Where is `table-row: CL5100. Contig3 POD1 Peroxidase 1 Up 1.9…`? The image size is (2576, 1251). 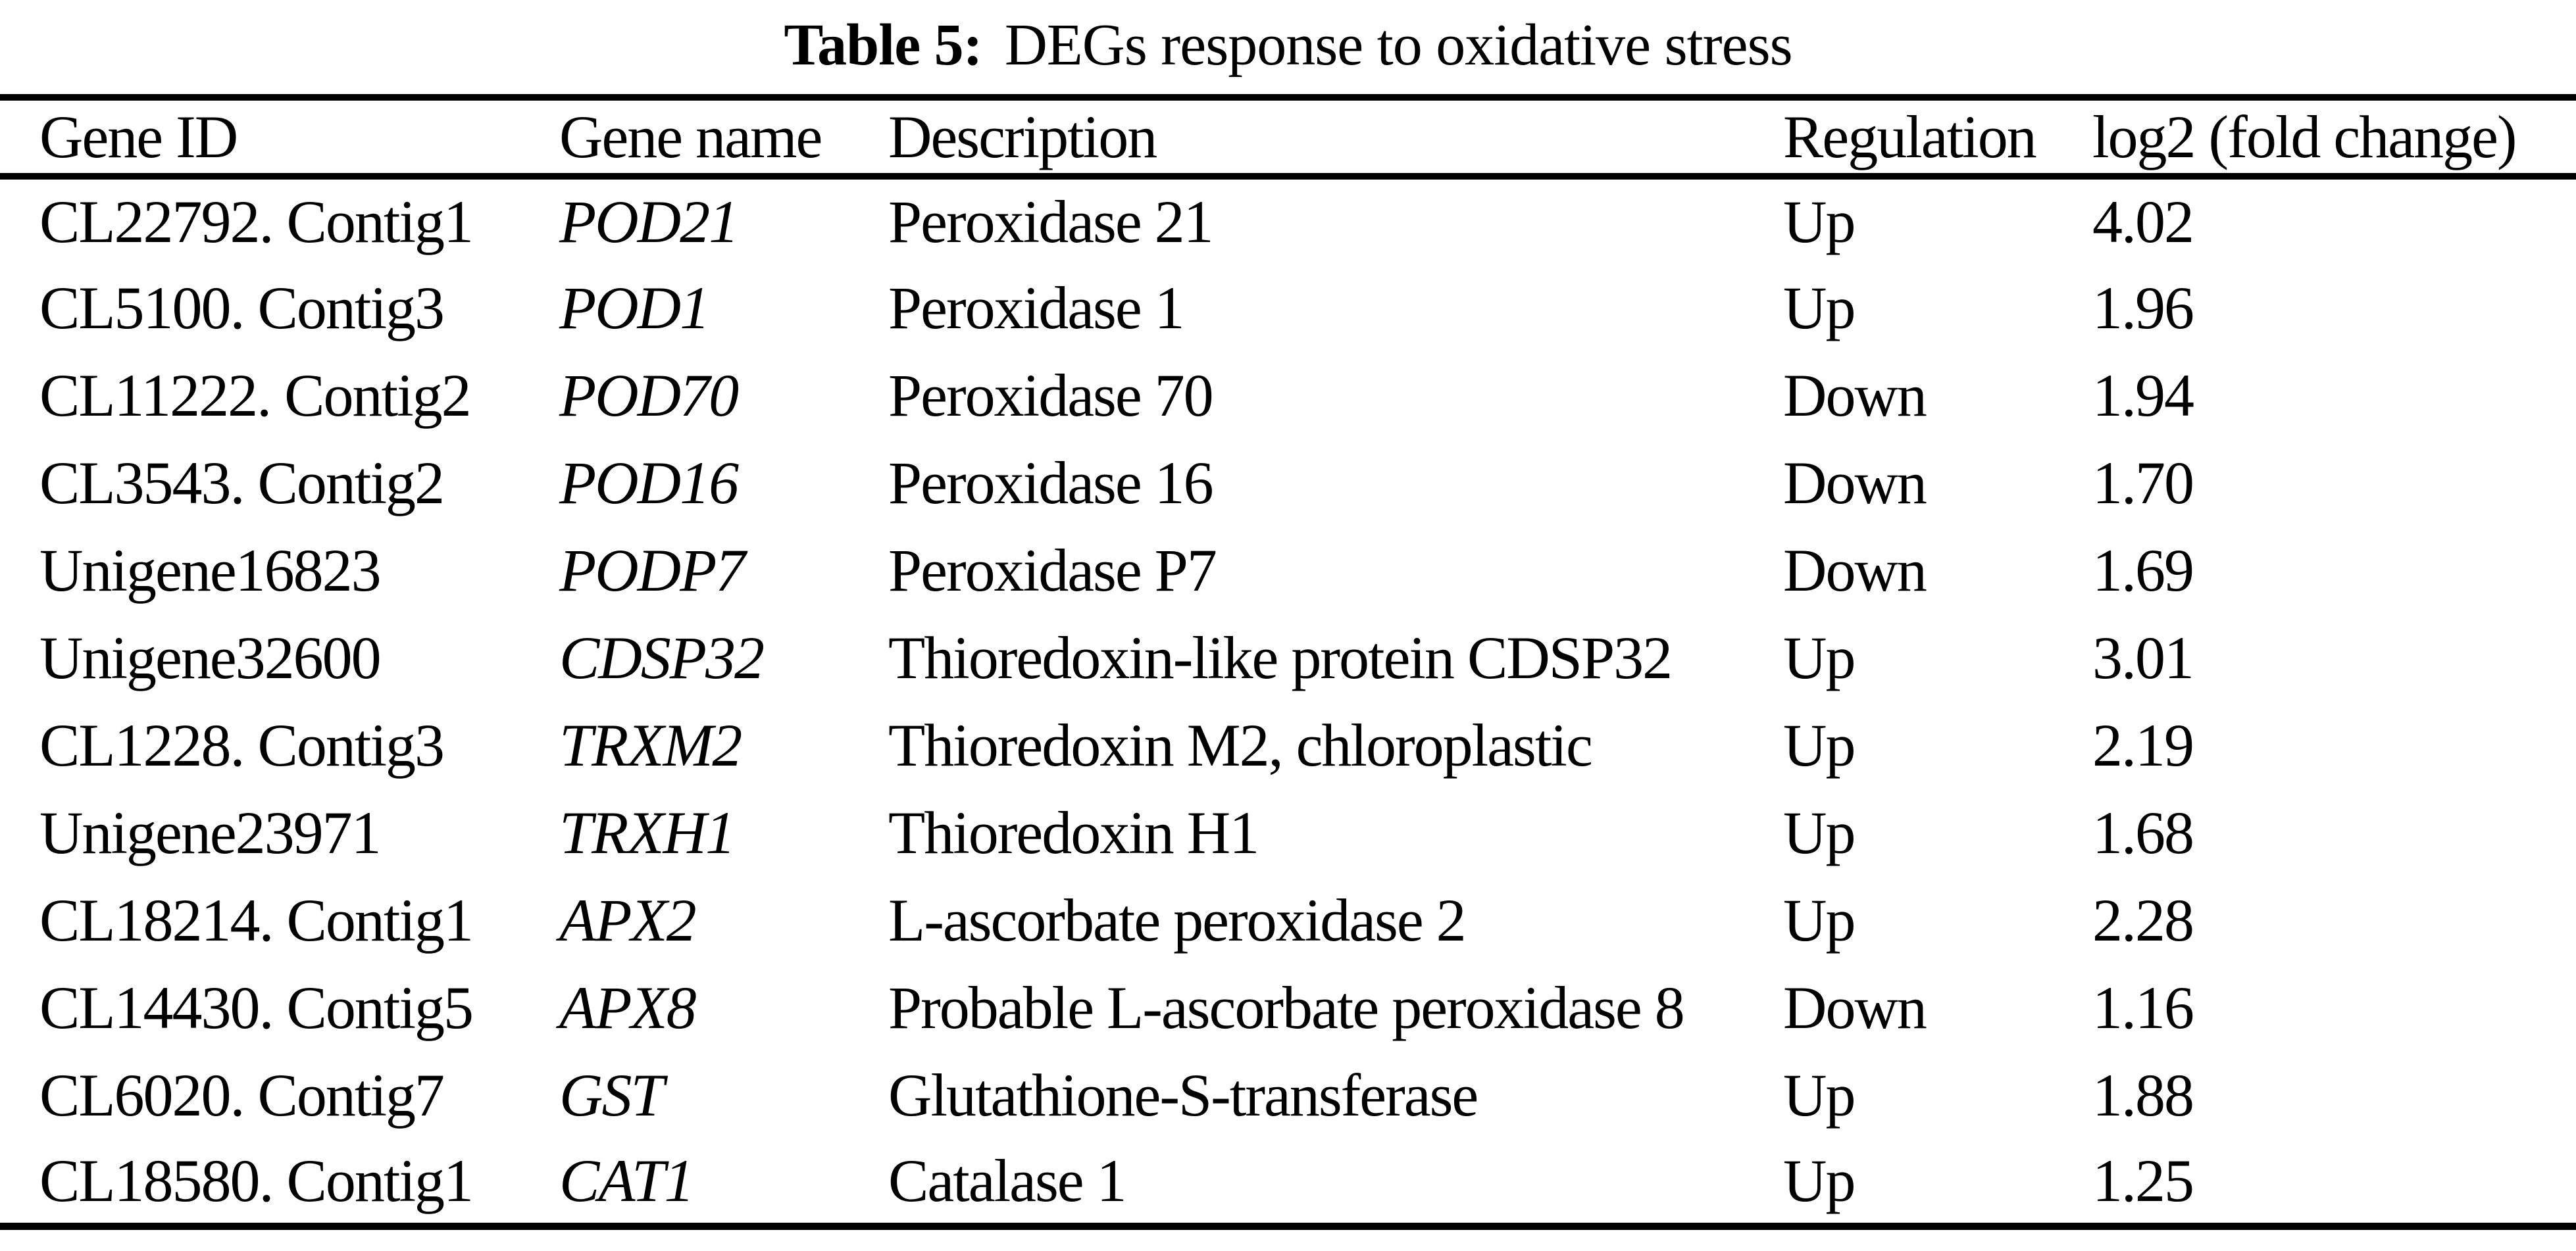
table-row: CL5100. Contig3 POD1 Peroxidase 1 Up 1.9… is located at coordinates (1288, 308).